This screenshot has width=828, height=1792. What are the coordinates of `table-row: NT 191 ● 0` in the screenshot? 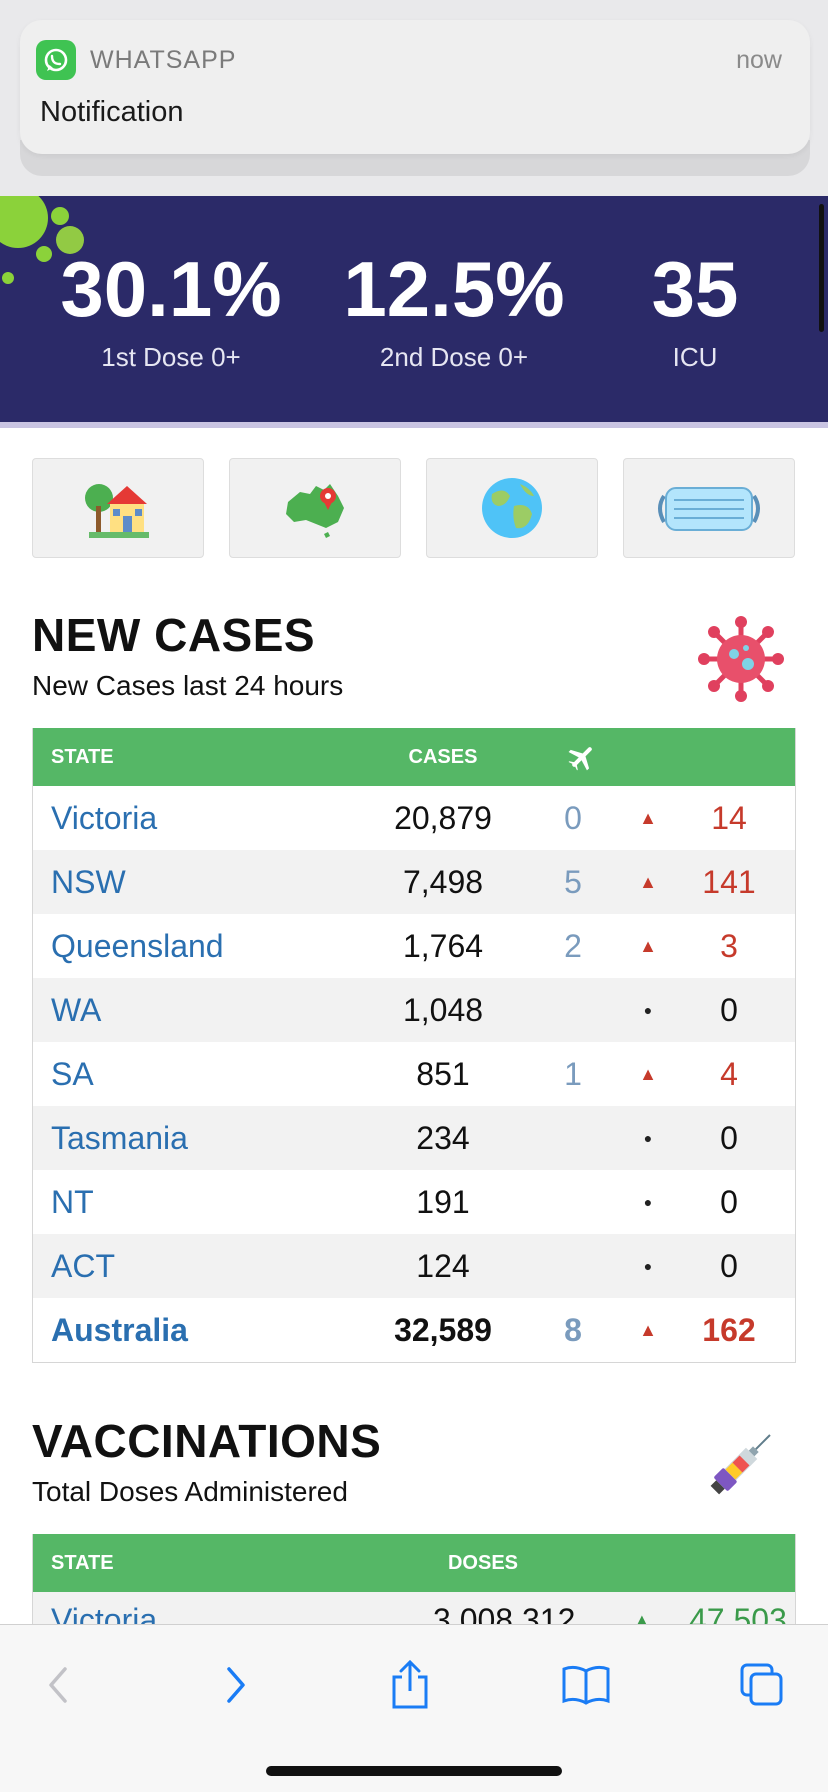 It's located at (414, 1202).